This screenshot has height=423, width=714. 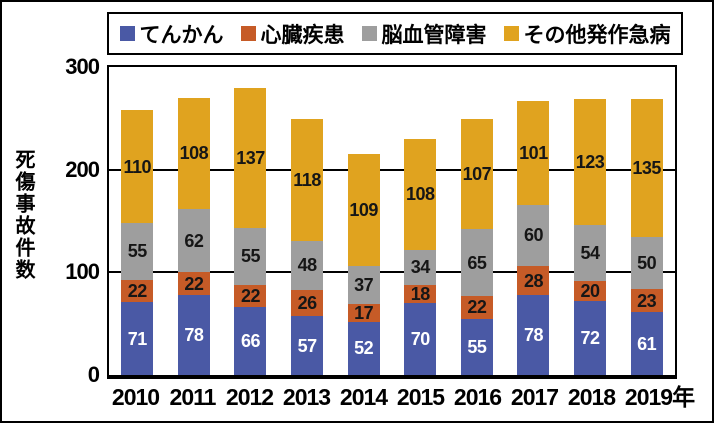 I want to click on bar-segment-その他発作急病: 110, so click(x=137, y=167).